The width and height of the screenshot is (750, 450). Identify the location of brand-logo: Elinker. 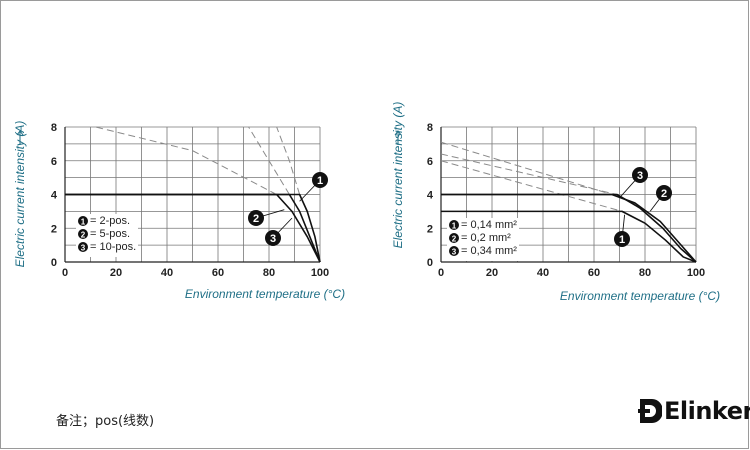
(694, 411).